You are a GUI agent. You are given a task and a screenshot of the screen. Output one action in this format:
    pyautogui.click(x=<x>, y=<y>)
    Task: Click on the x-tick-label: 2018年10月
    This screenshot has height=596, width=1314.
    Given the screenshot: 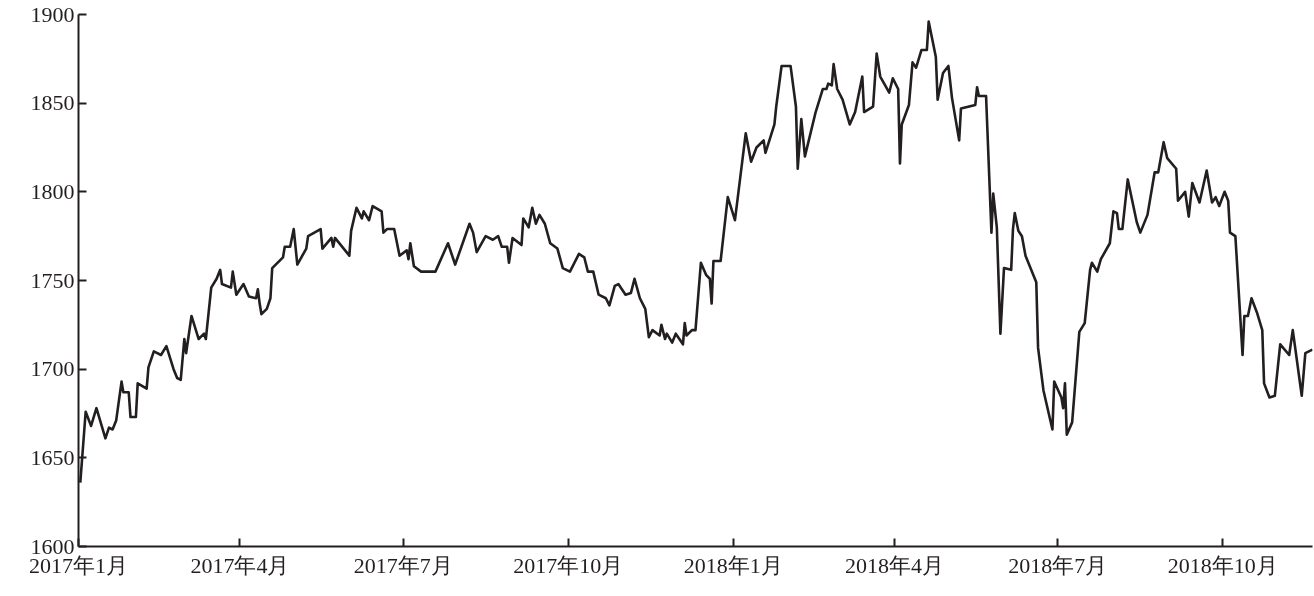 What is the action you would take?
    pyautogui.click(x=1222, y=565)
    